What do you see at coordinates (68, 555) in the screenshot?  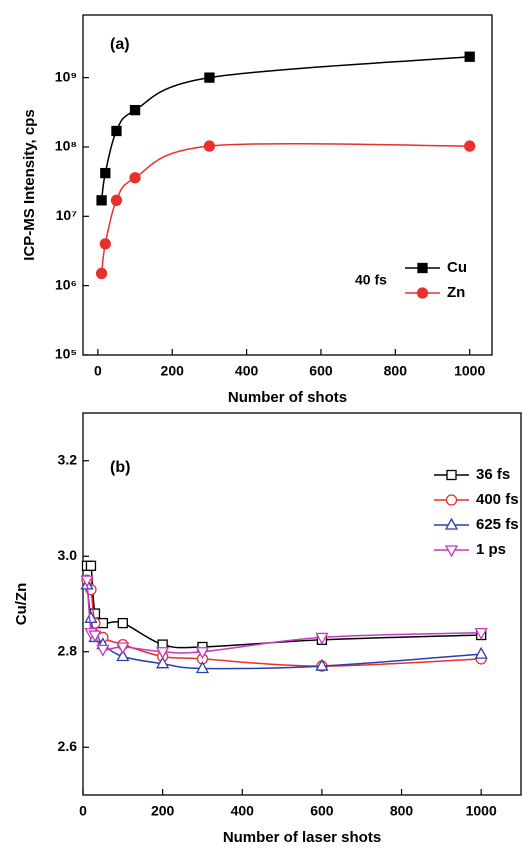 I see `y-tick-label: 3.0` at bounding box center [68, 555].